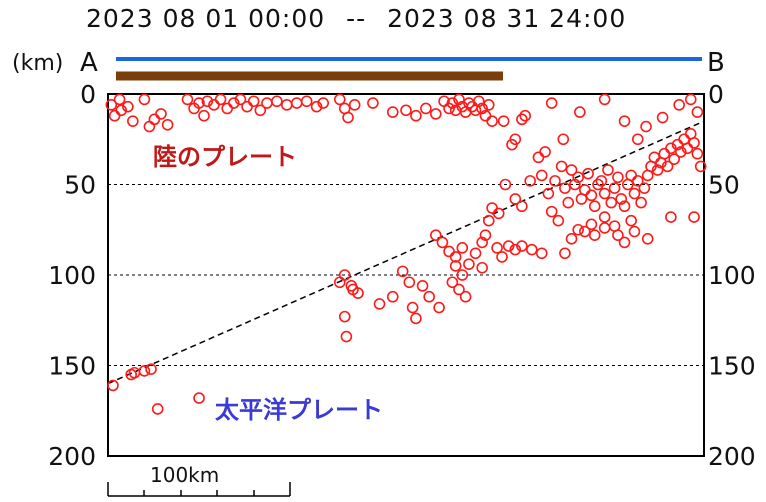  What do you see at coordinates (72, 366) in the screenshot?
I see `y-tick-label-left: 150` at bounding box center [72, 366].